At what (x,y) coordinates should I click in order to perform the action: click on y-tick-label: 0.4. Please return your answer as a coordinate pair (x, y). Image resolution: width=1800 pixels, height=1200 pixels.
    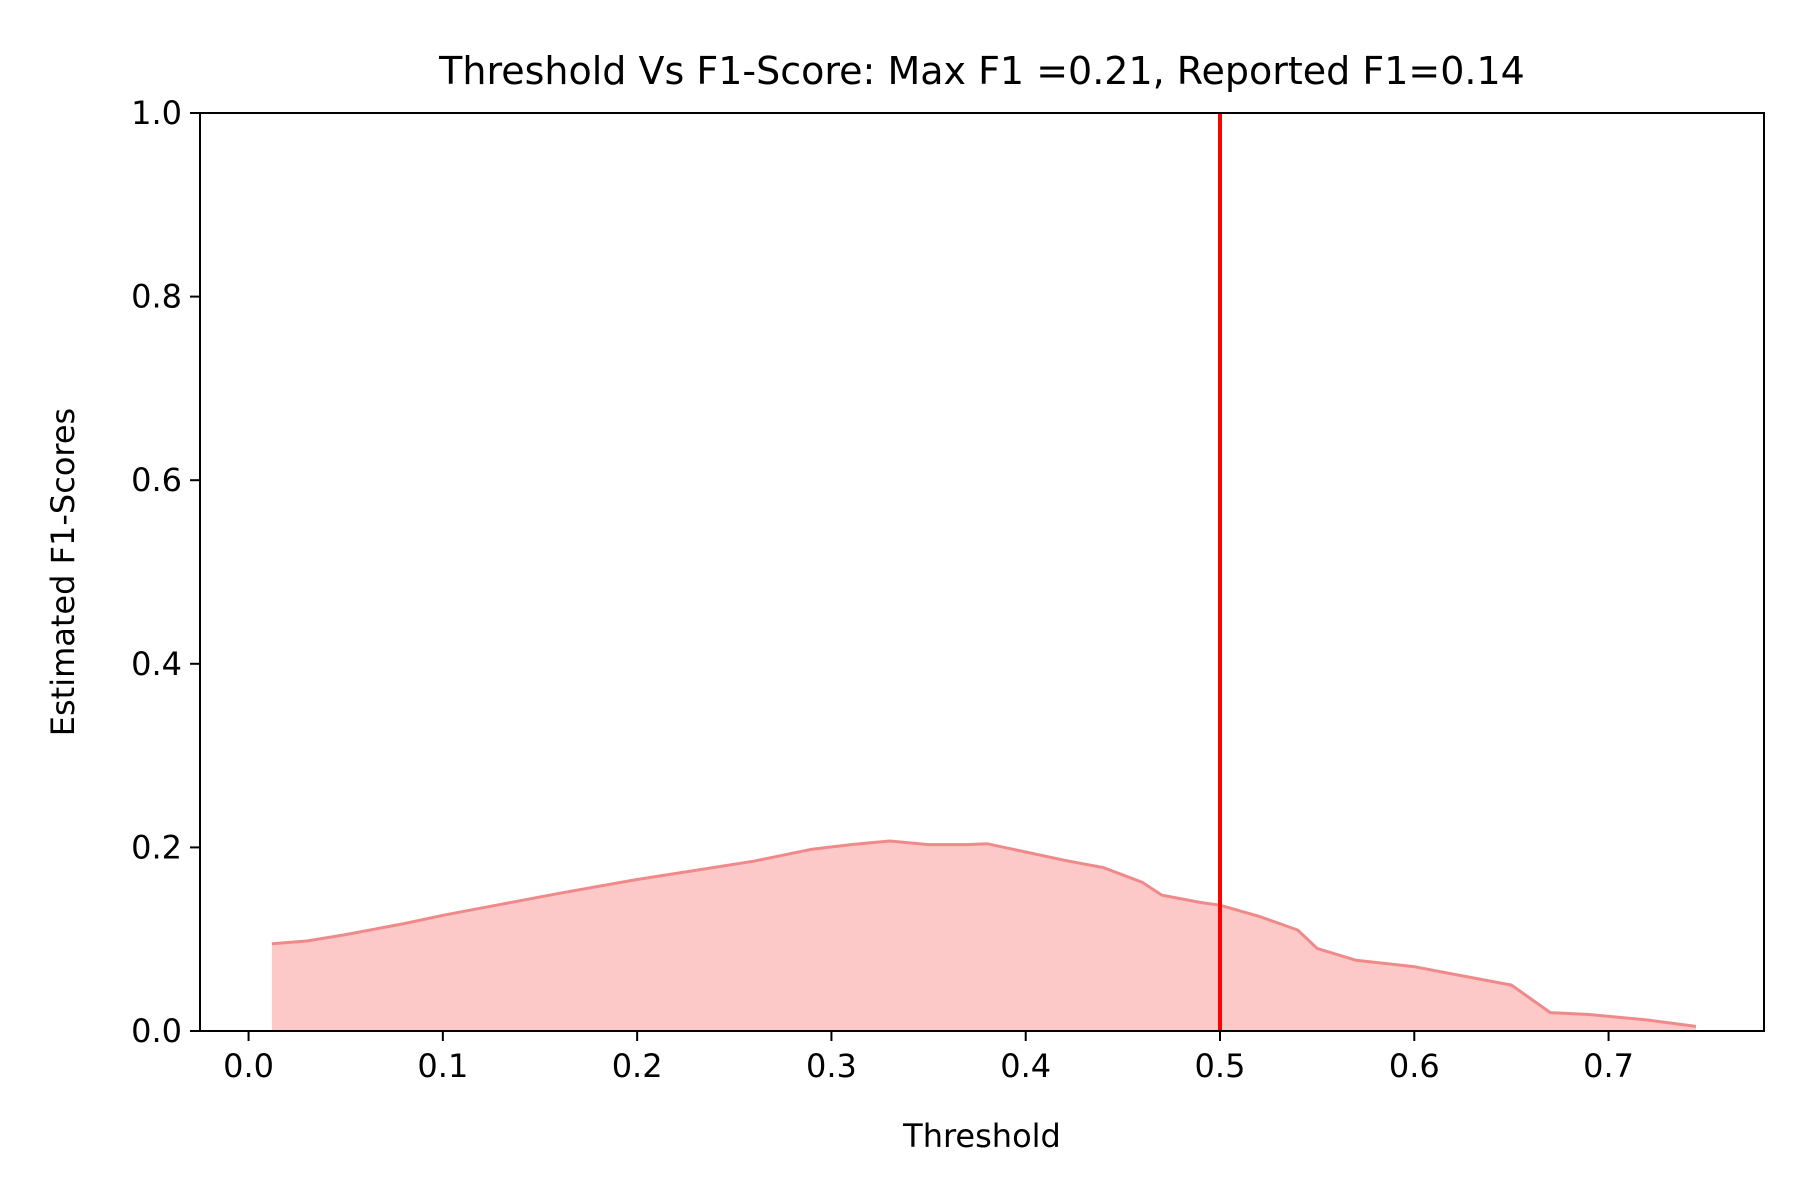
    Looking at the image, I should click on (156, 664).